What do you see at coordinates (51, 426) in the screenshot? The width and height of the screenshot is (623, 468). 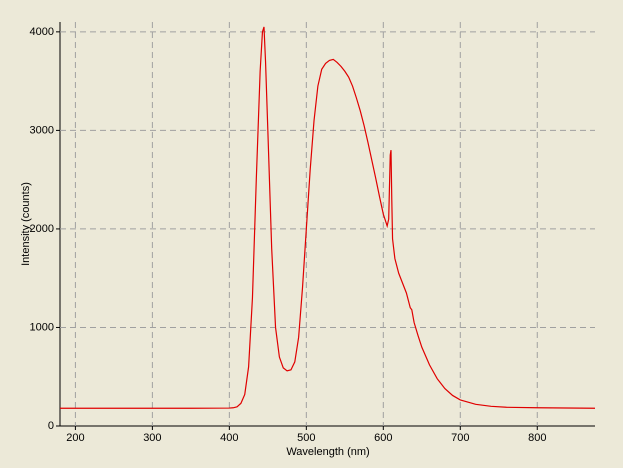 I see `y-tick-label: 0` at bounding box center [51, 426].